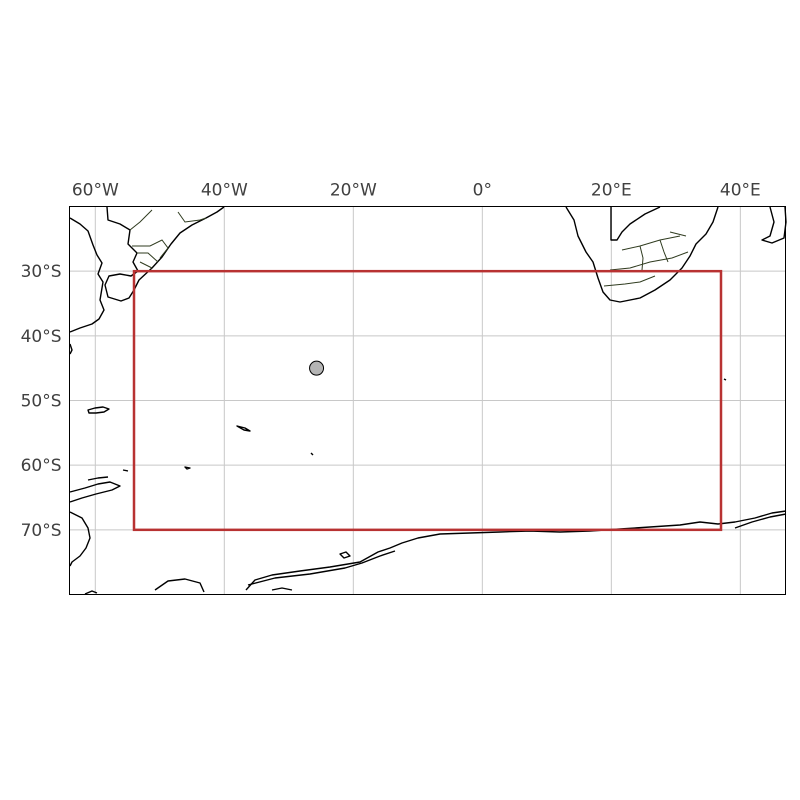 Image resolution: width=800 pixels, height=800 pixels. Describe the element at coordinates (646, 259) in the screenshot. I see `africa-borders` at that location.